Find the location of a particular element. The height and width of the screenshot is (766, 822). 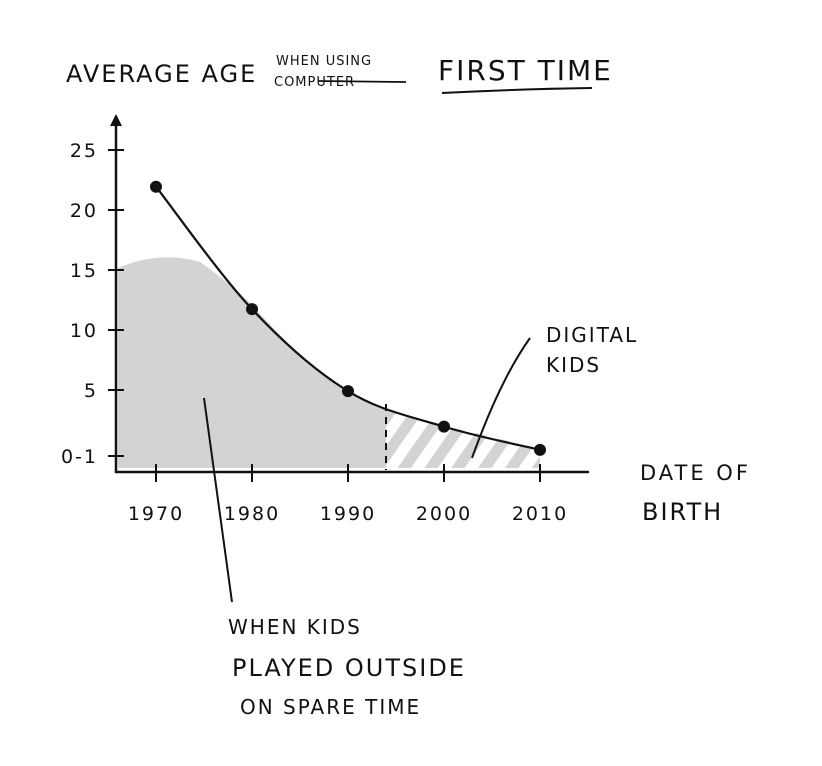

shaded-region-outside-play is located at coordinates (252, 362).